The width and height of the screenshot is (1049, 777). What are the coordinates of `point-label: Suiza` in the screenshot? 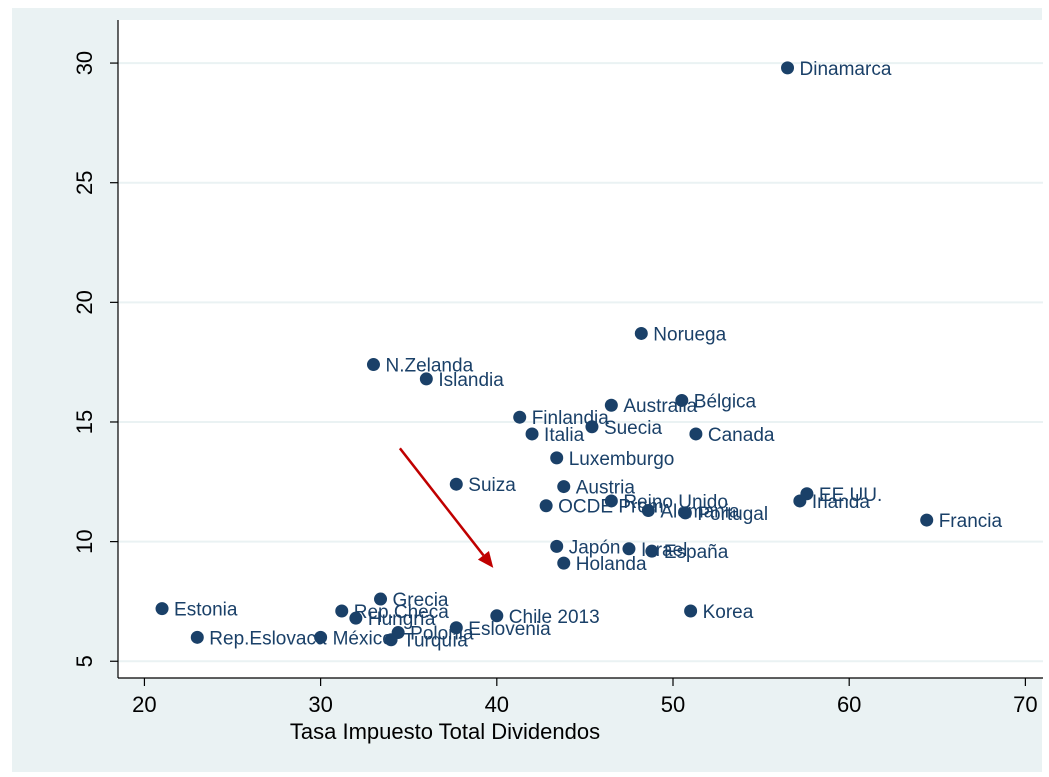 It's located at (492, 485).